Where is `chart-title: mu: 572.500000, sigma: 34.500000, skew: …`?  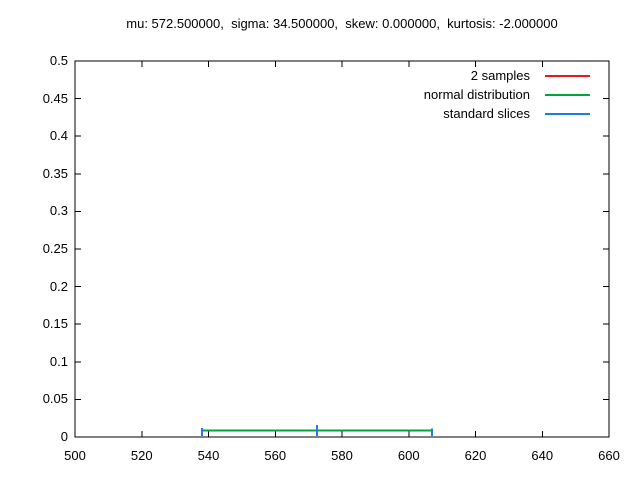
chart-title: mu: 572.500000, sigma: 34.500000, skew: … is located at coordinates (342, 23).